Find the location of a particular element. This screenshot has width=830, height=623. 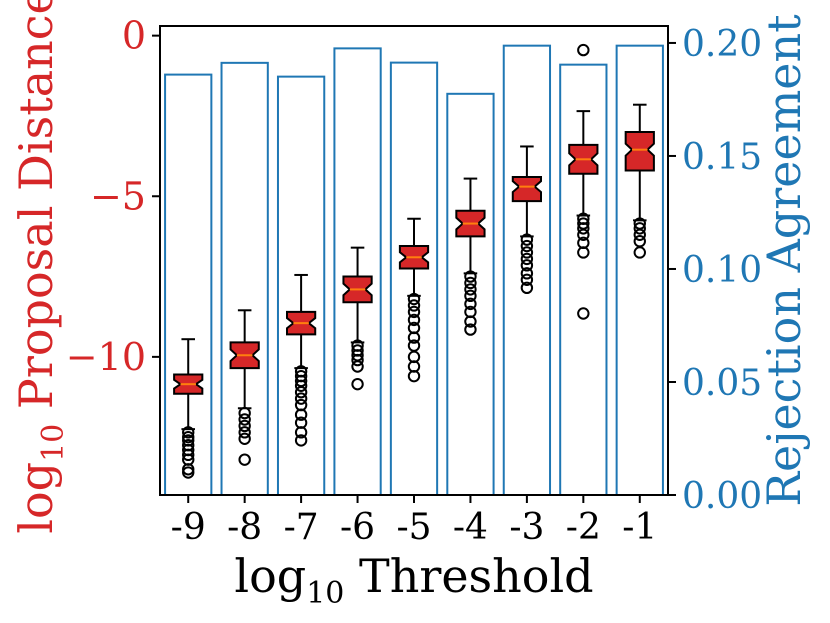

right-y-tick-label: 0.10 is located at coordinates (722, 270).